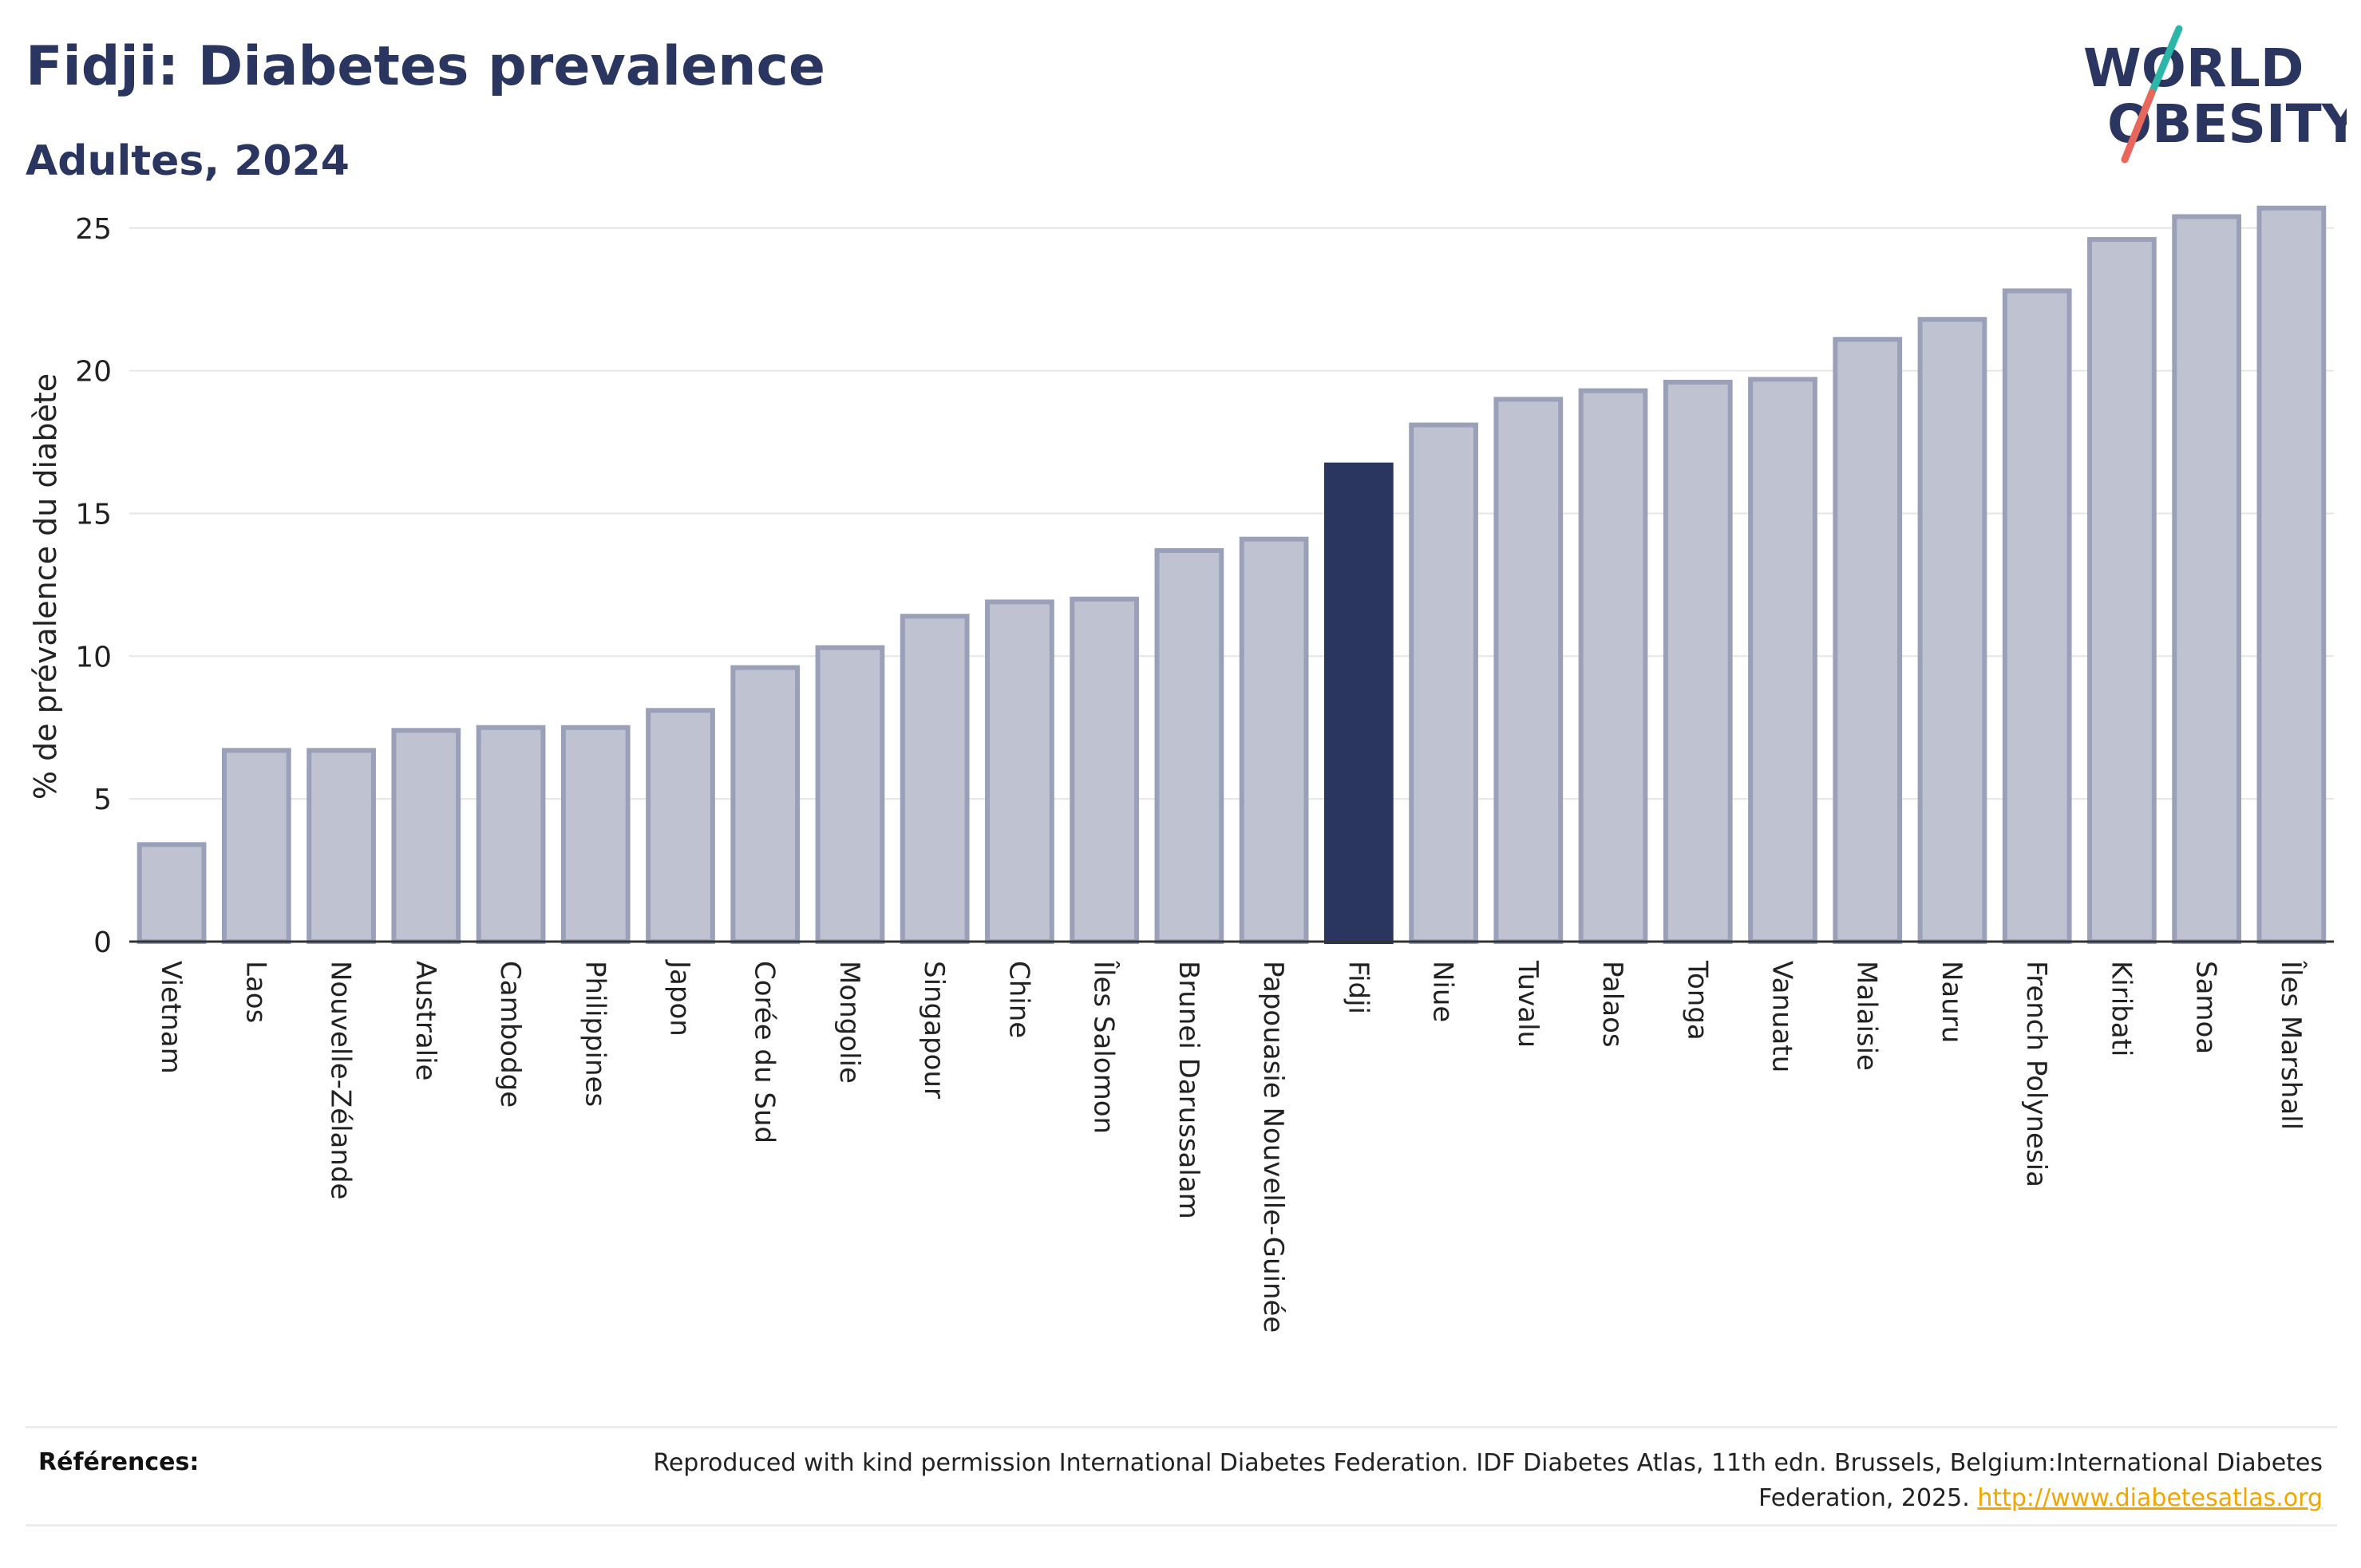  I want to click on bar-brunei-darussalam, so click(1189, 745).